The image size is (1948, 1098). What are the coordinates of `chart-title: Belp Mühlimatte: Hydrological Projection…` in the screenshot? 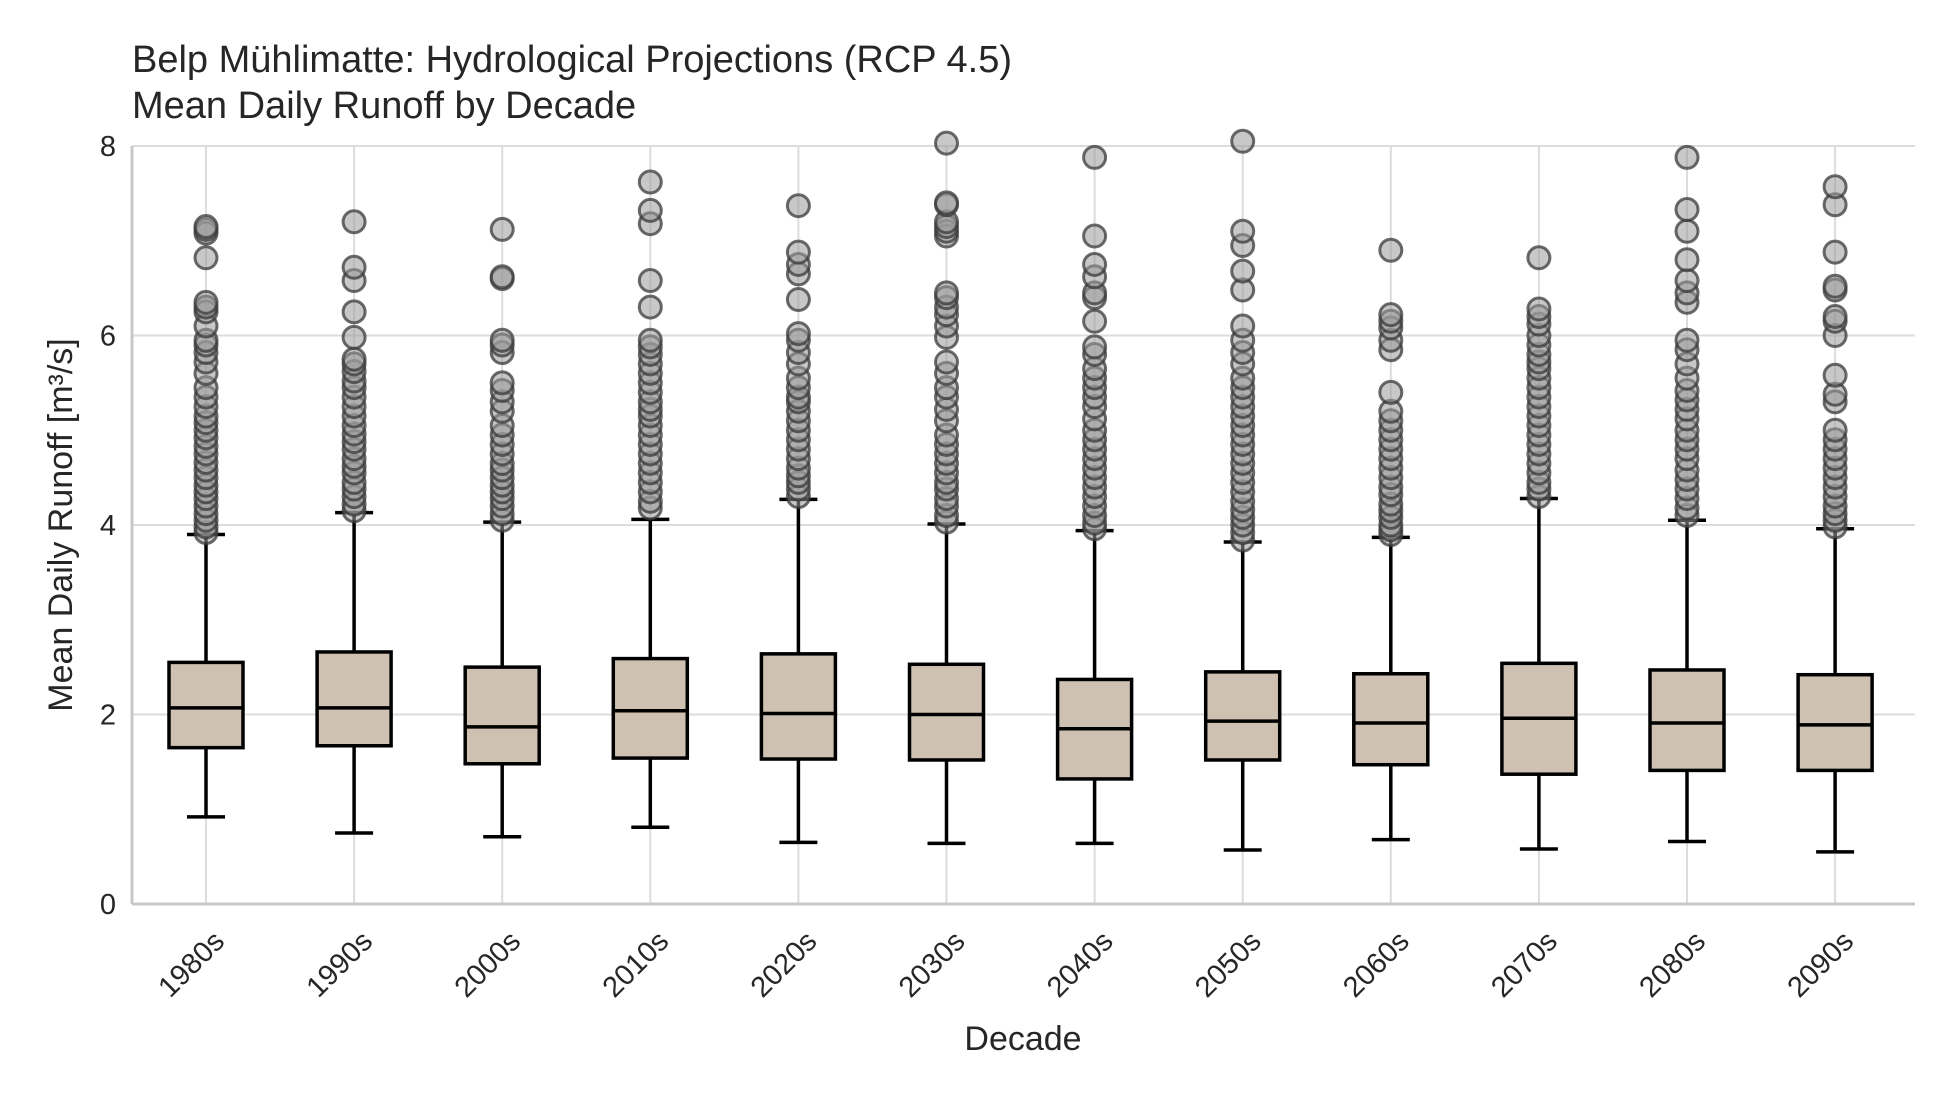 It's located at (572, 60).